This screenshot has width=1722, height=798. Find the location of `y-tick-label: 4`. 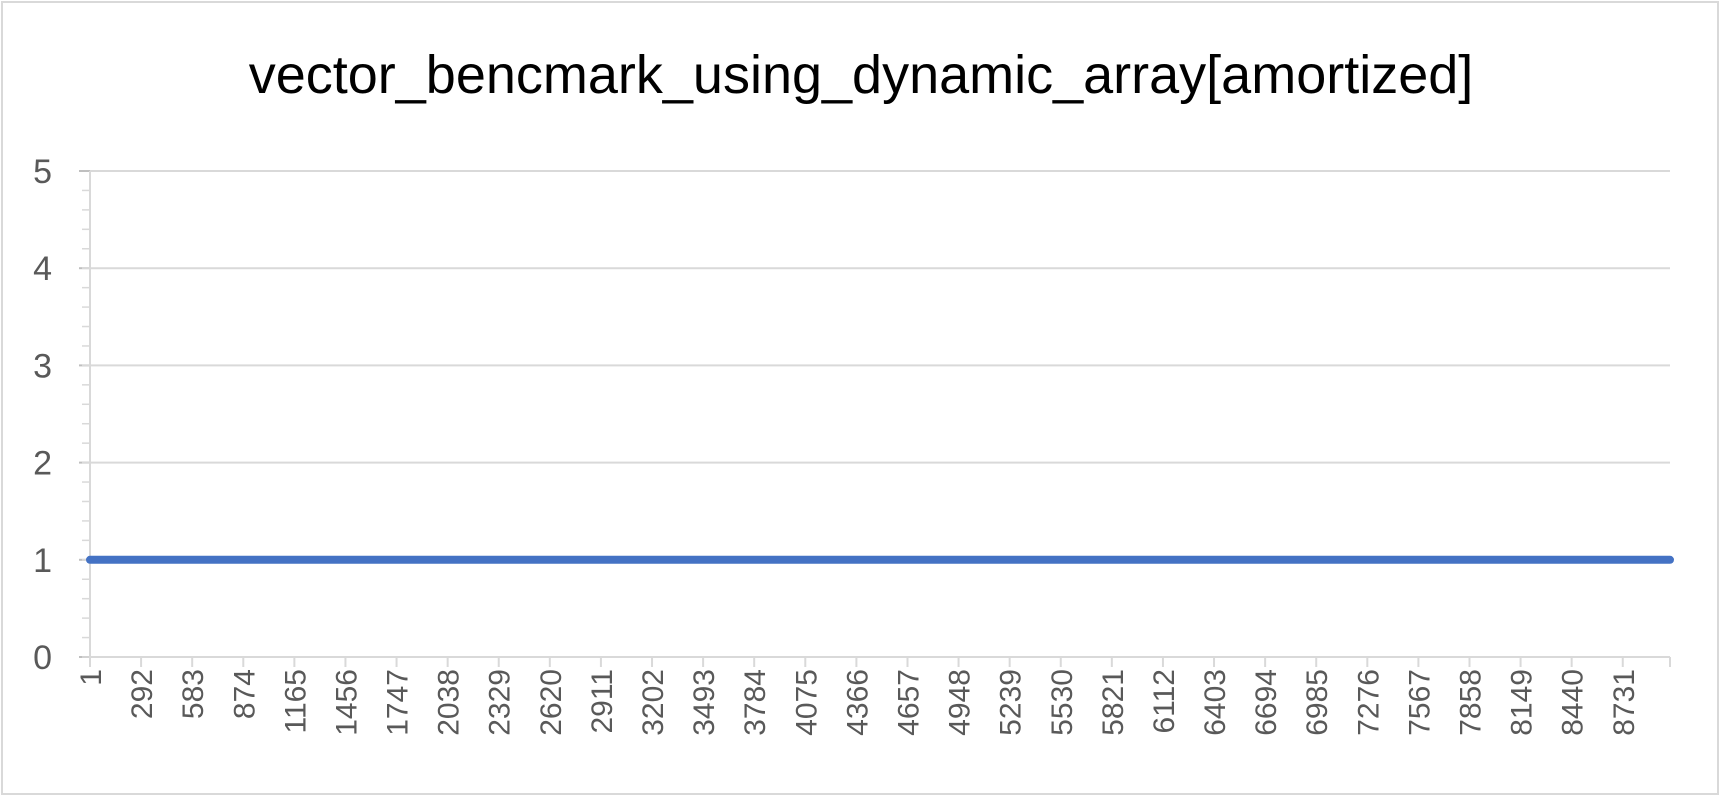

y-tick-label: 4 is located at coordinates (42, 269).